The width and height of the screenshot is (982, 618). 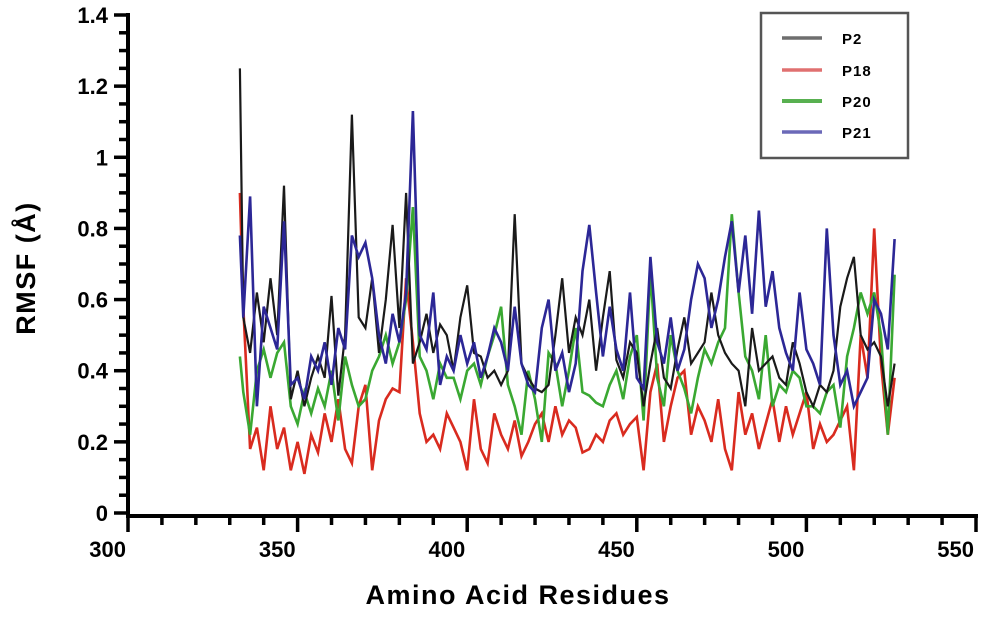 I want to click on legend-item-p2: P2, so click(x=822, y=39).